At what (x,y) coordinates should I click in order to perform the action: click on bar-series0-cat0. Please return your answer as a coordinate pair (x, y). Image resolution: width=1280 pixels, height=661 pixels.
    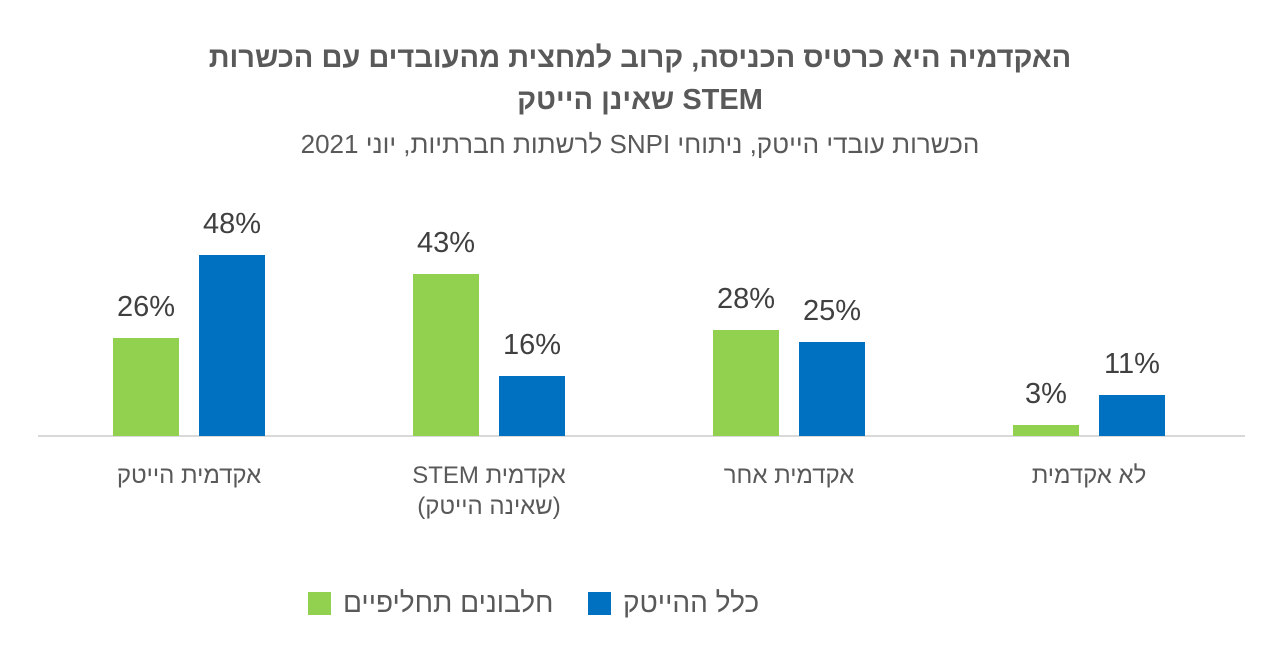
    Looking at the image, I should click on (146, 387).